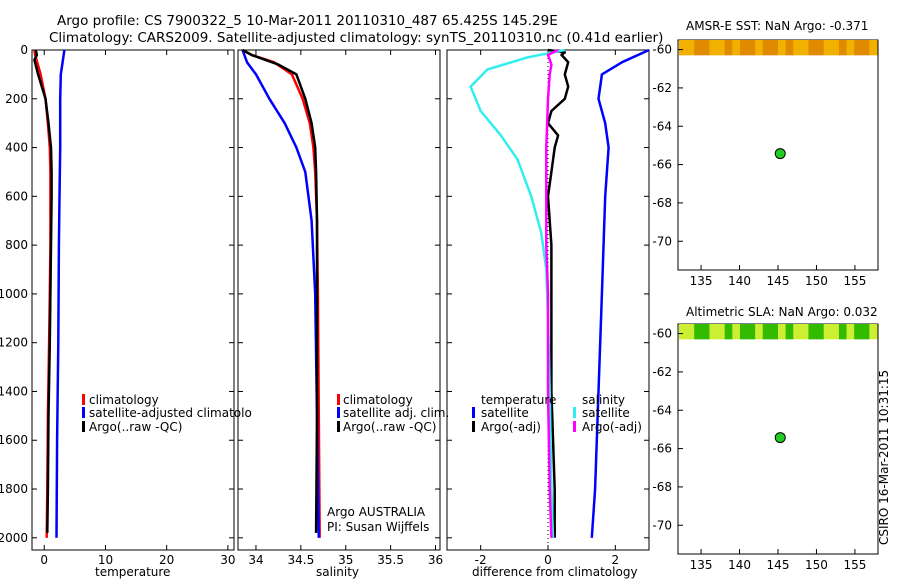  Describe the element at coordinates (378, 527) in the screenshot. I see `salinity-annotation-line2: PI: Susan Wijffels` at that location.